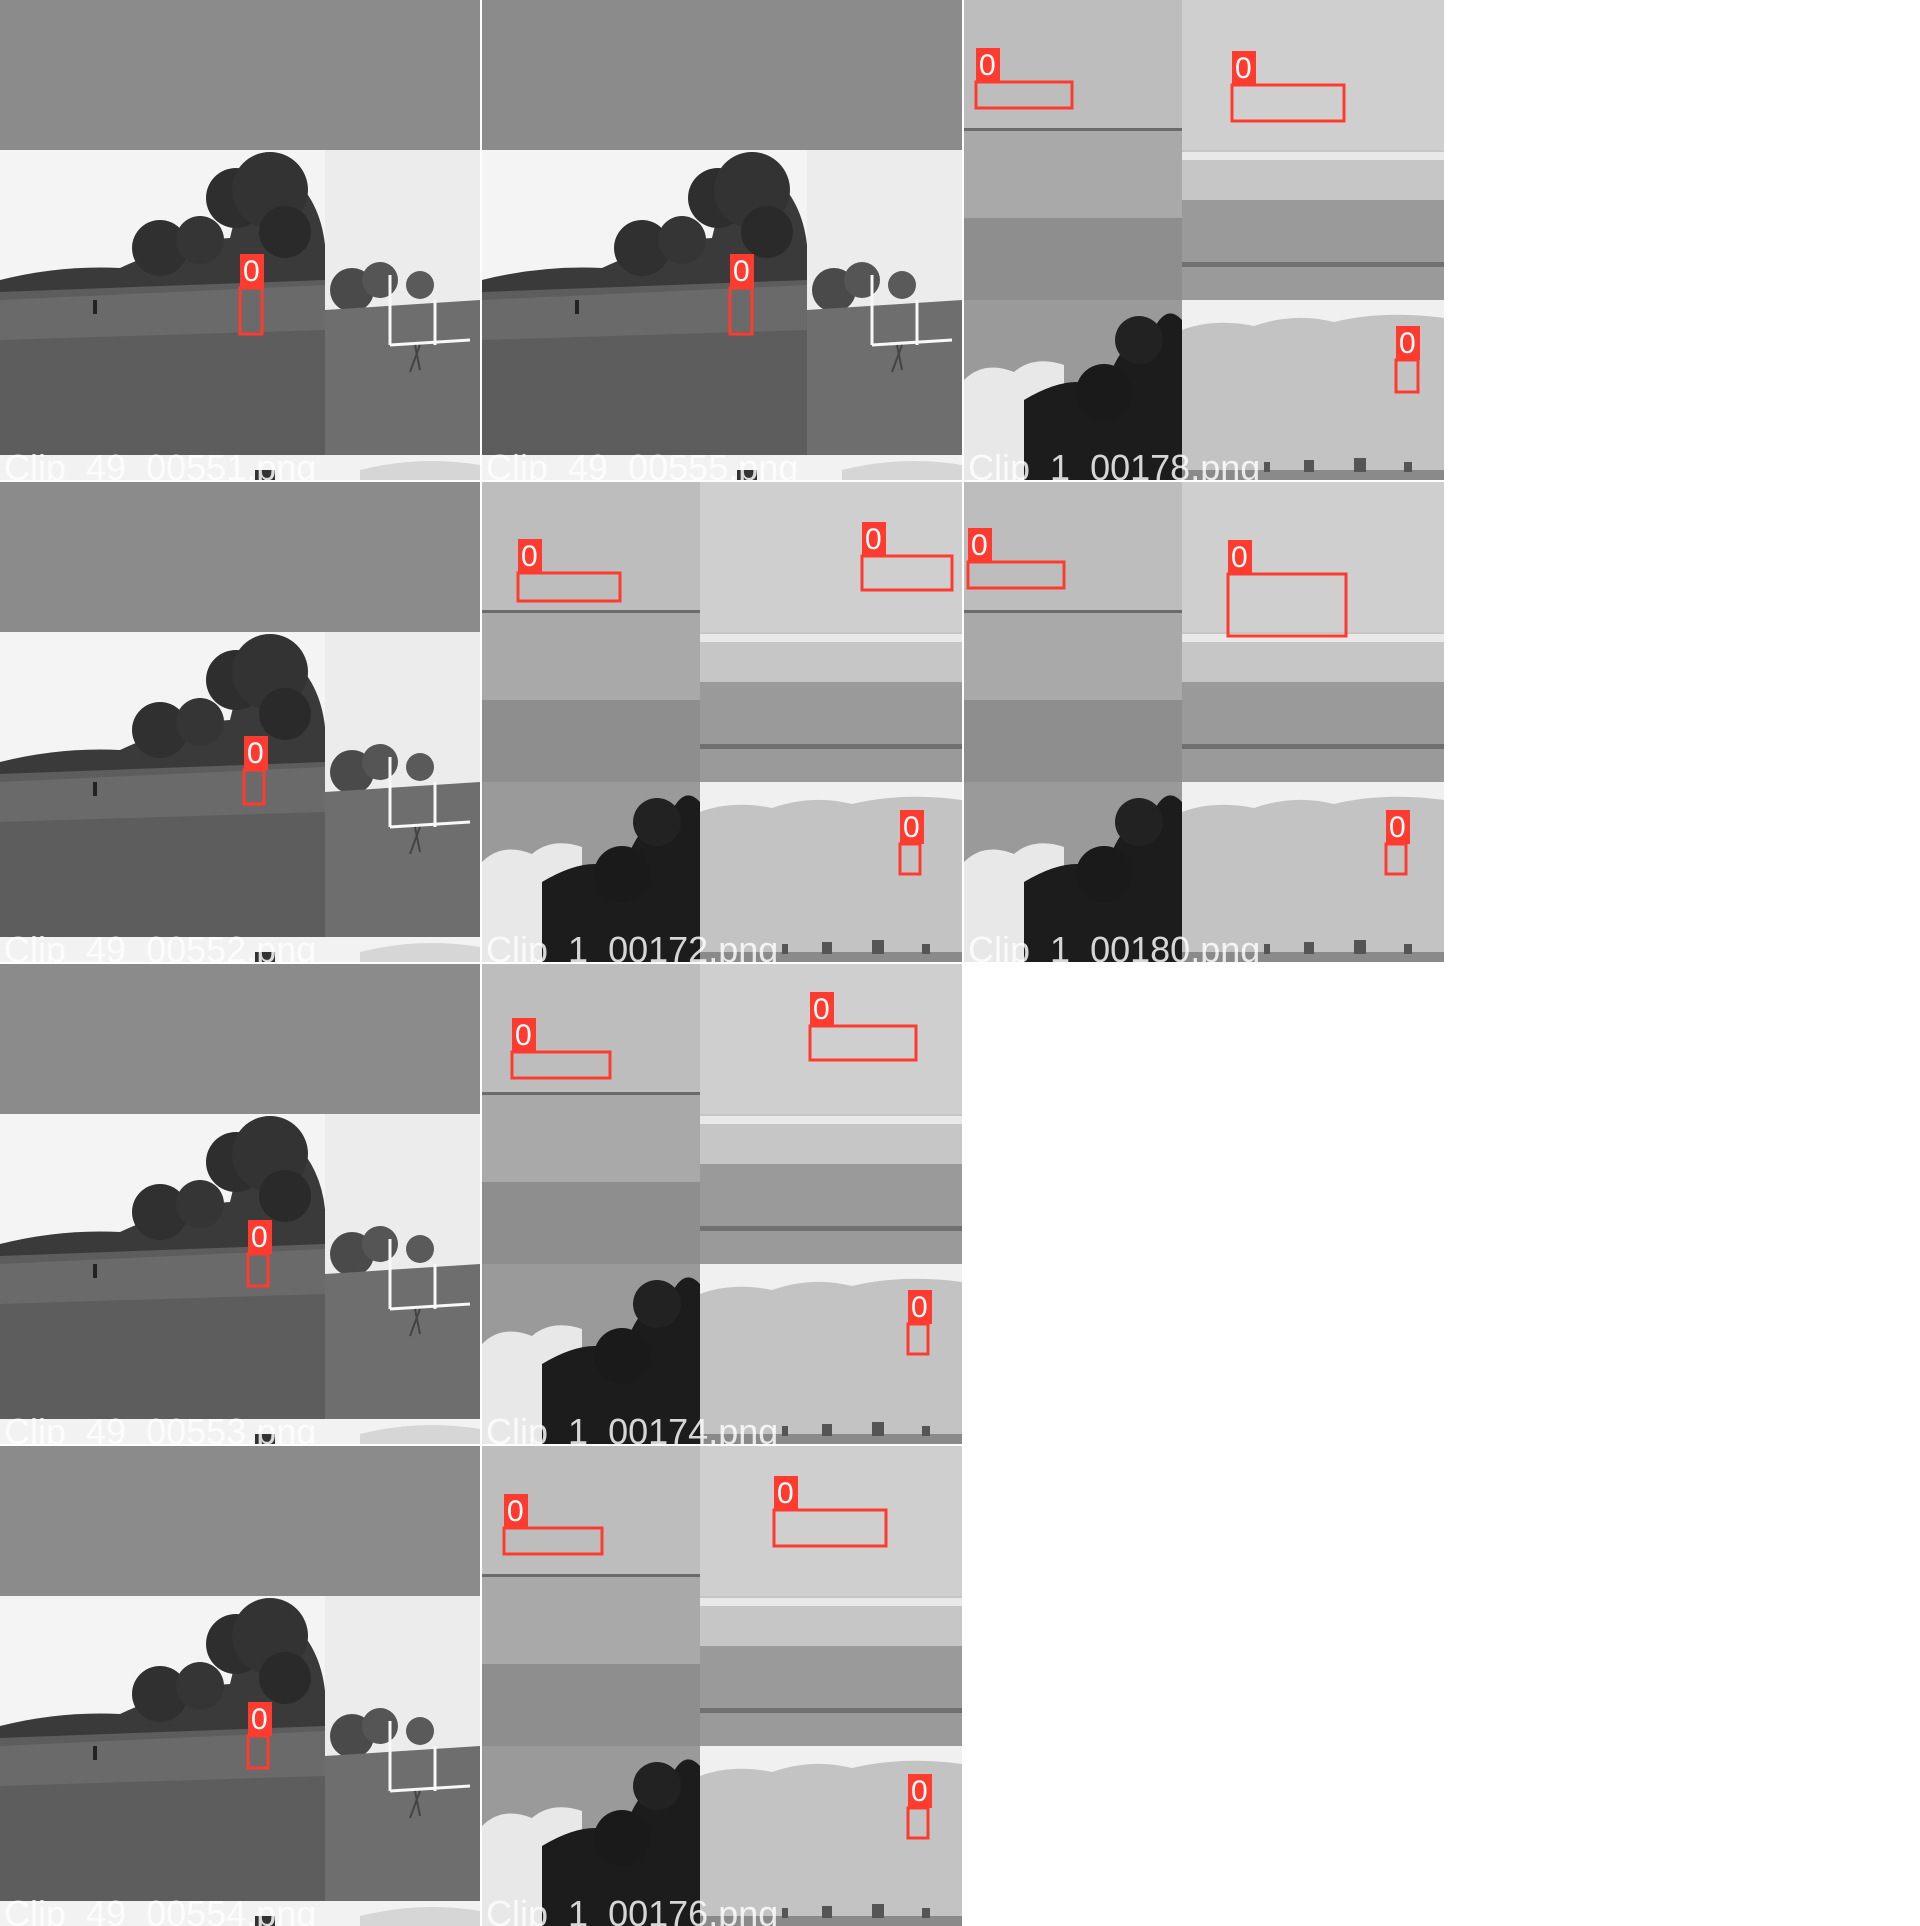  I want to click on mosaic-tile: 0 0 0 Clip_1_00180.png, so click(1204, 722).